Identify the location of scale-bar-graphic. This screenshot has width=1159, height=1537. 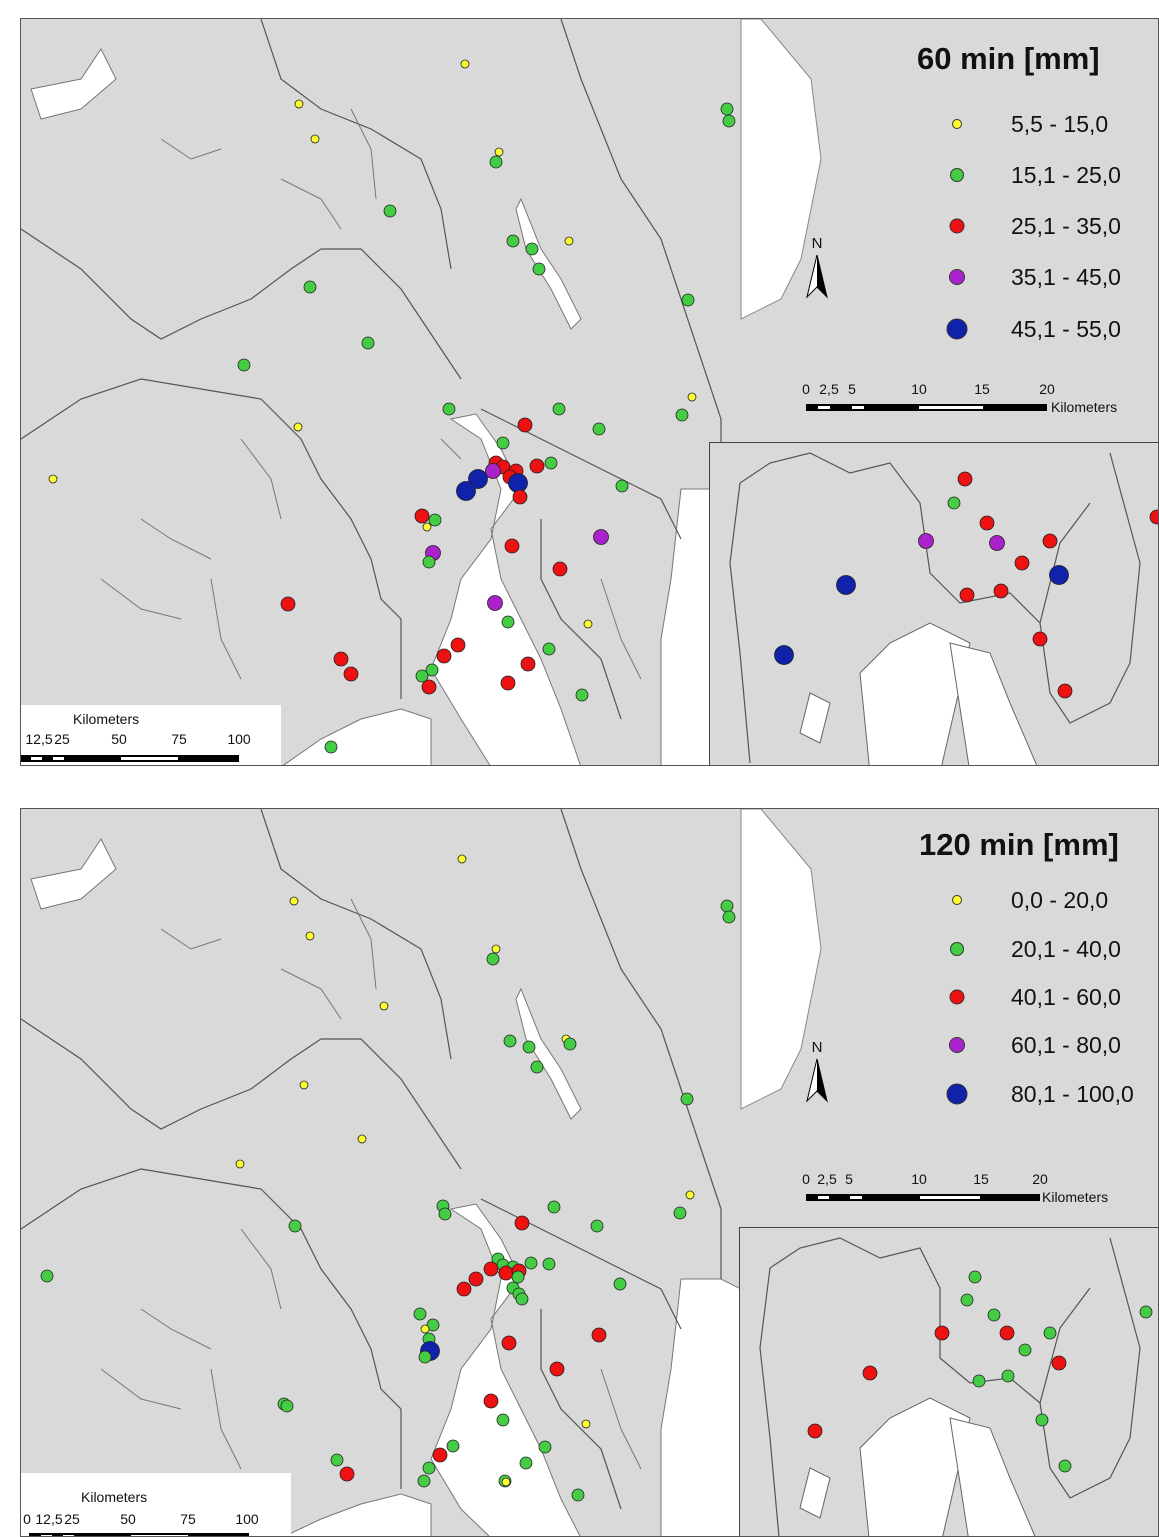
(139, 1534).